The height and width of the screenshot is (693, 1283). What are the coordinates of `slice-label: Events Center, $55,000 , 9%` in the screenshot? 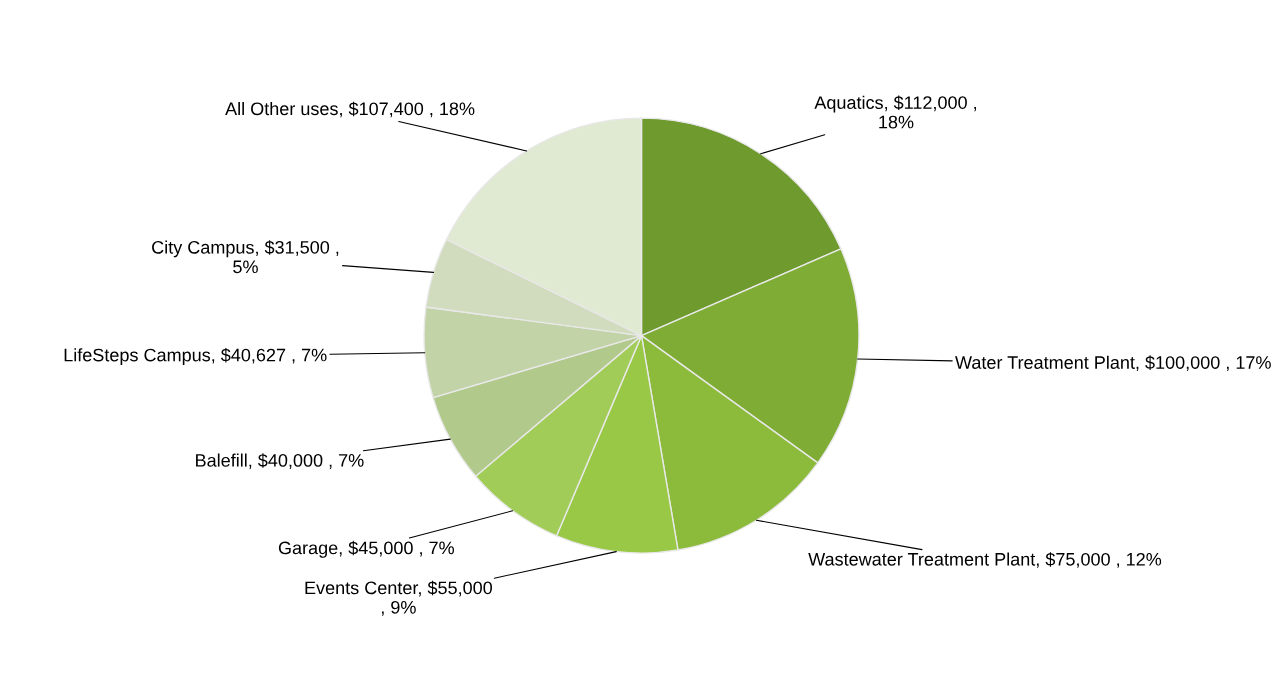 It's located at (399, 598).